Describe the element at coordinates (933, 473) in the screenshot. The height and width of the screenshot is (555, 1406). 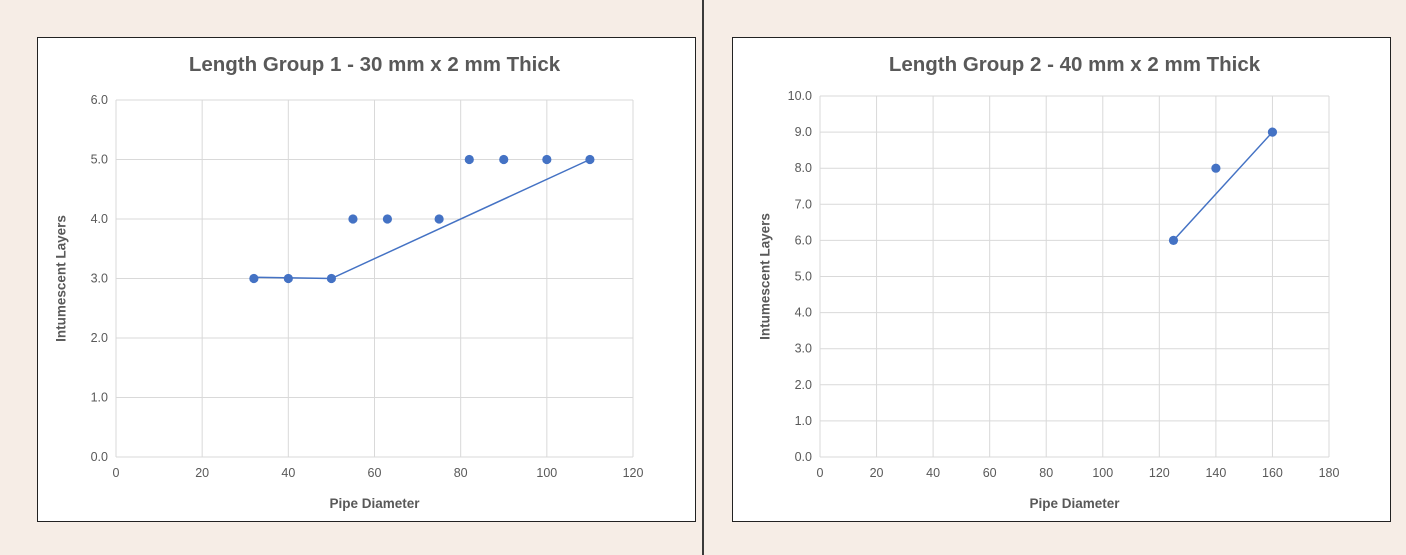
I see `chart-2-x-tick-label: 40` at that location.